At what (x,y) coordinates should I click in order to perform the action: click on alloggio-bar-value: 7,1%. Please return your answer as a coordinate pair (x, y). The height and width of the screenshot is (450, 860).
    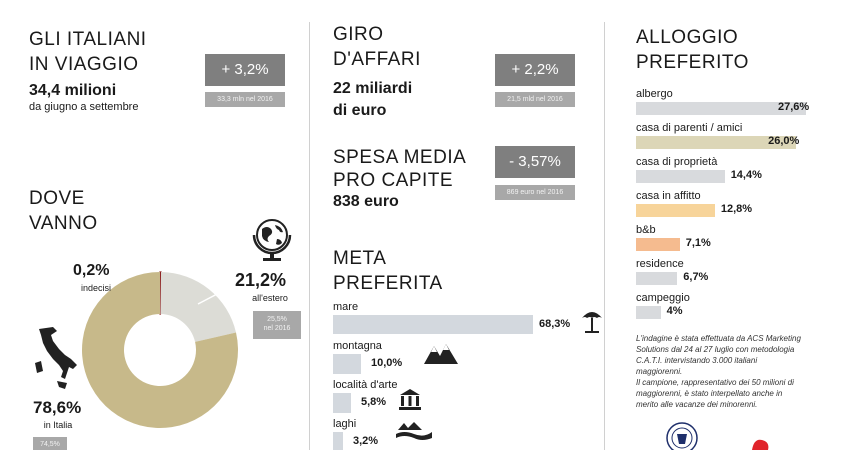
    Looking at the image, I should click on (698, 243).